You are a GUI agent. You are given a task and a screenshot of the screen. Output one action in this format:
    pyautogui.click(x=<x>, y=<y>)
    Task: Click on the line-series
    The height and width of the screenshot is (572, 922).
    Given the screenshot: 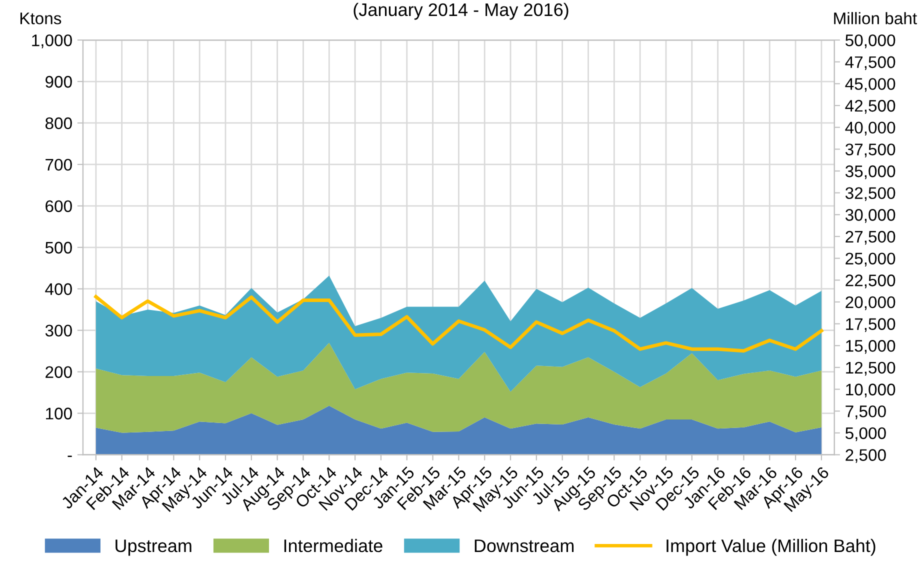 What is the action you would take?
    pyautogui.click(x=459, y=323)
    